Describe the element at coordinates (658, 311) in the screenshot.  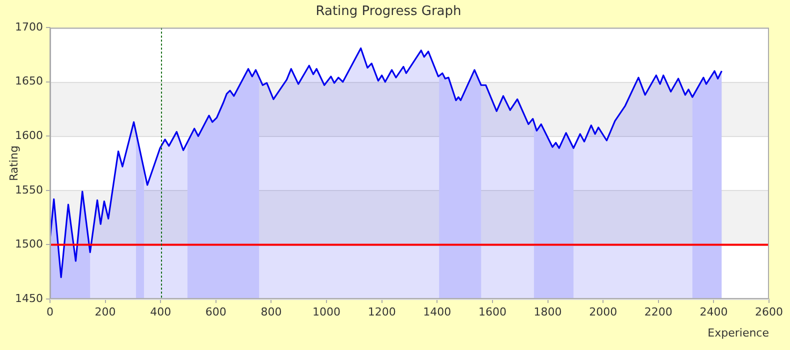
I see `x-tick-label: 2200` at that location.